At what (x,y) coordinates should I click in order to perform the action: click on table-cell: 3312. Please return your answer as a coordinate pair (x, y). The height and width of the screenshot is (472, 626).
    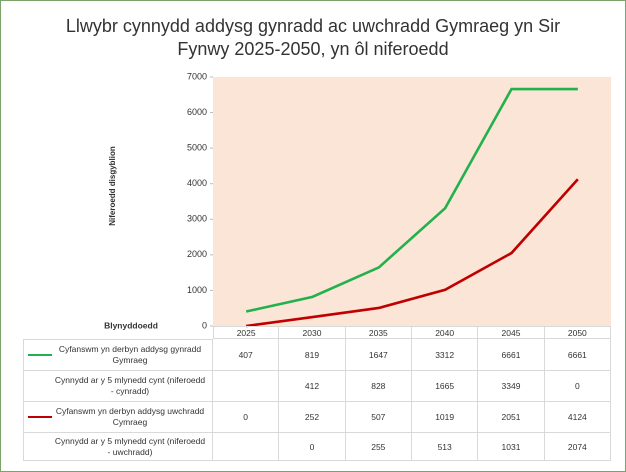
    Looking at the image, I should click on (445, 355).